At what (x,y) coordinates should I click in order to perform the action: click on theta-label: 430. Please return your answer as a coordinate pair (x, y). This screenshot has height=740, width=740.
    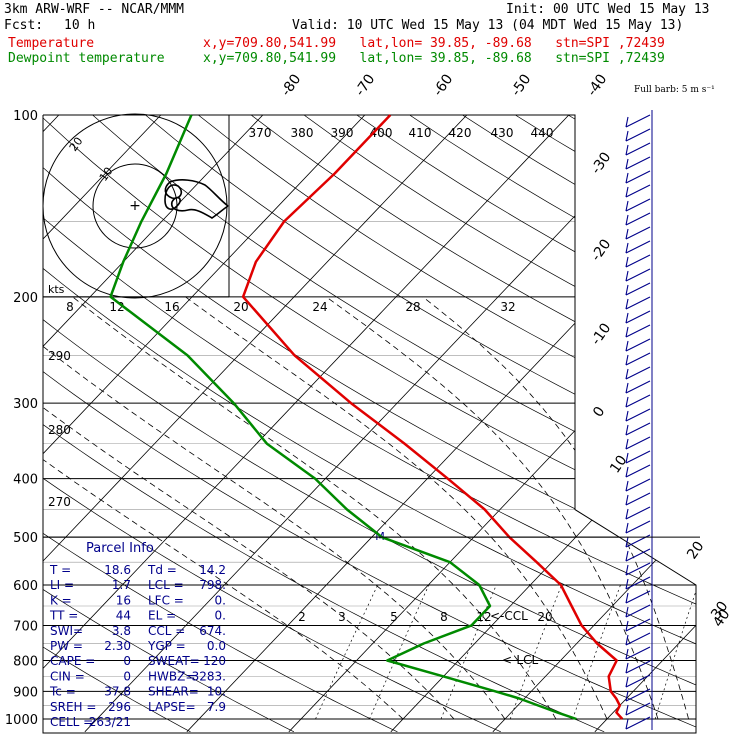
    Looking at the image, I should click on (502, 133).